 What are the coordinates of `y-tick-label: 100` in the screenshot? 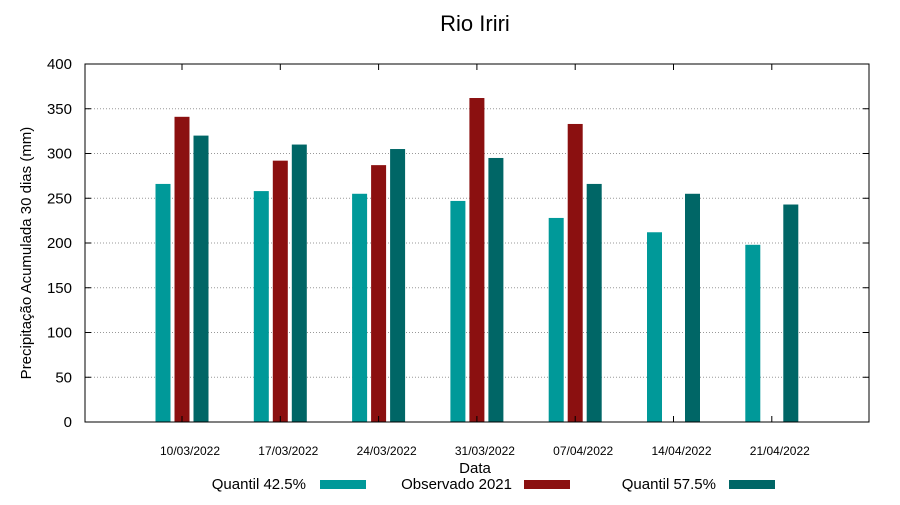 It's located at (59, 333).